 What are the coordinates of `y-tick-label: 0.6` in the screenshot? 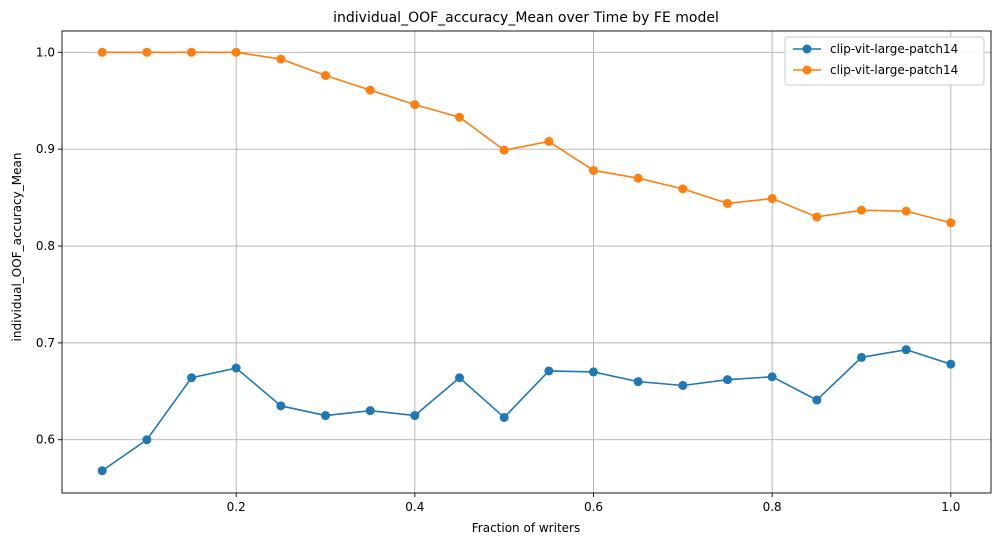 It's located at (45, 440).